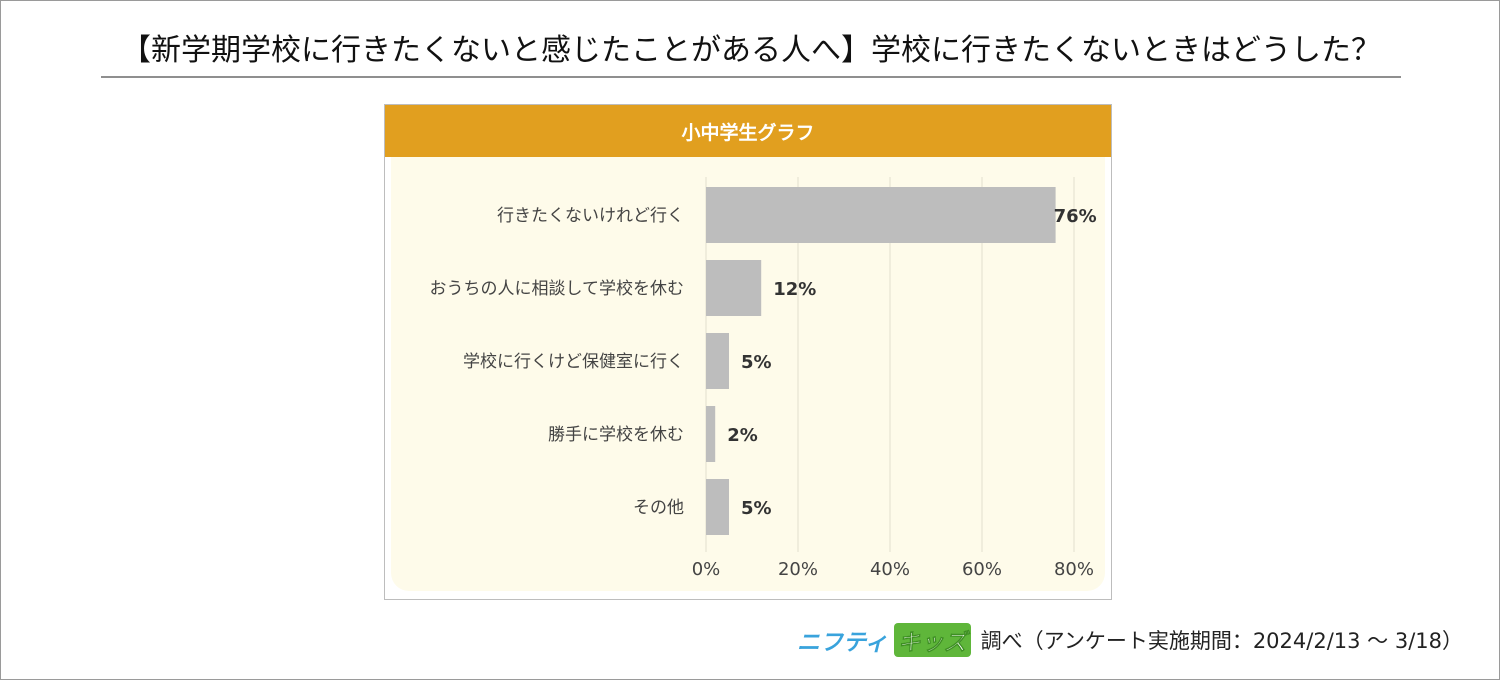 Image resolution: width=1500 pixels, height=680 pixels. What do you see at coordinates (616, 435) in the screenshot?
I see `category-label-3: 勝手に学校を休む` at bounding box center [616, 435].